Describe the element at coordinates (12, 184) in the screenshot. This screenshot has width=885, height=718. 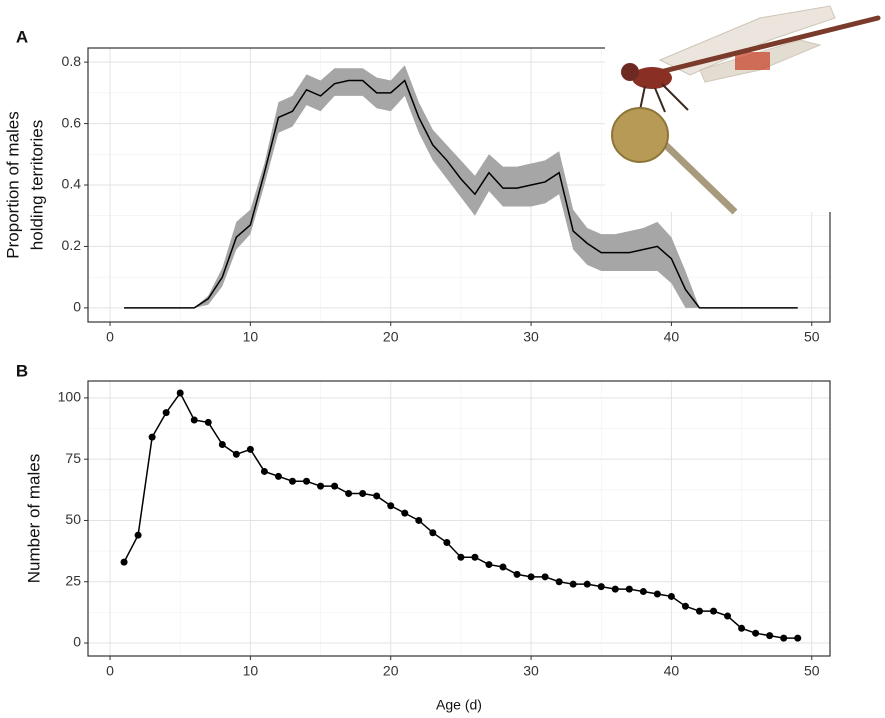
I see `y-axis-title: Proportion of males` at that location.